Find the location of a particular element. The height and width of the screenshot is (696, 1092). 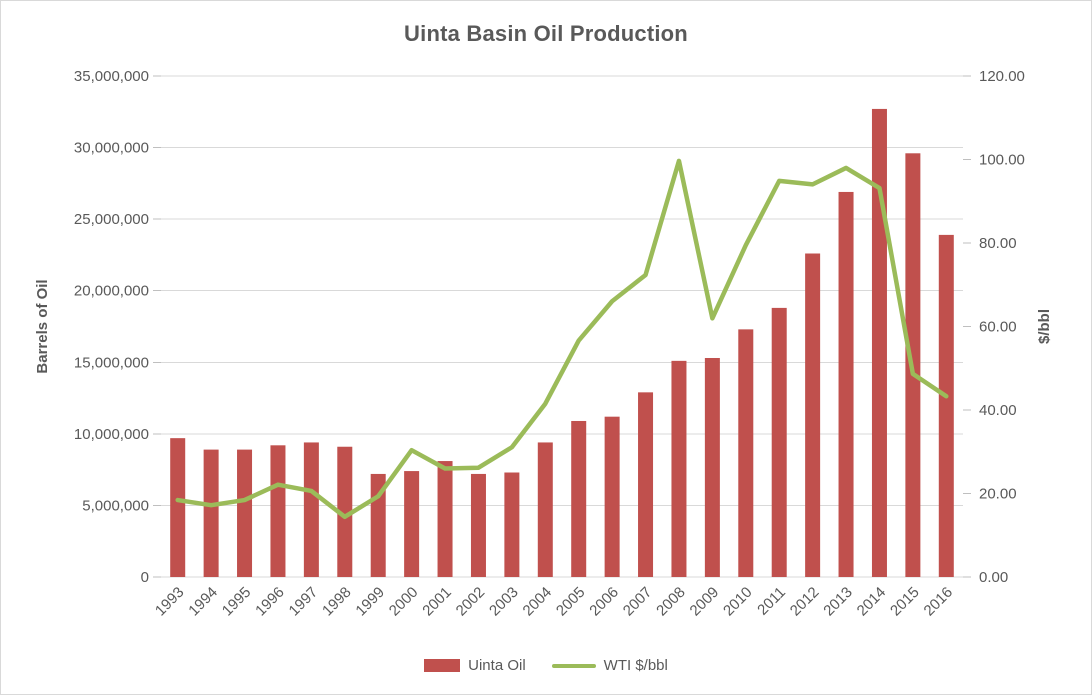

x-axis-label-2007: 2007 is located at coordinates (638, 602).